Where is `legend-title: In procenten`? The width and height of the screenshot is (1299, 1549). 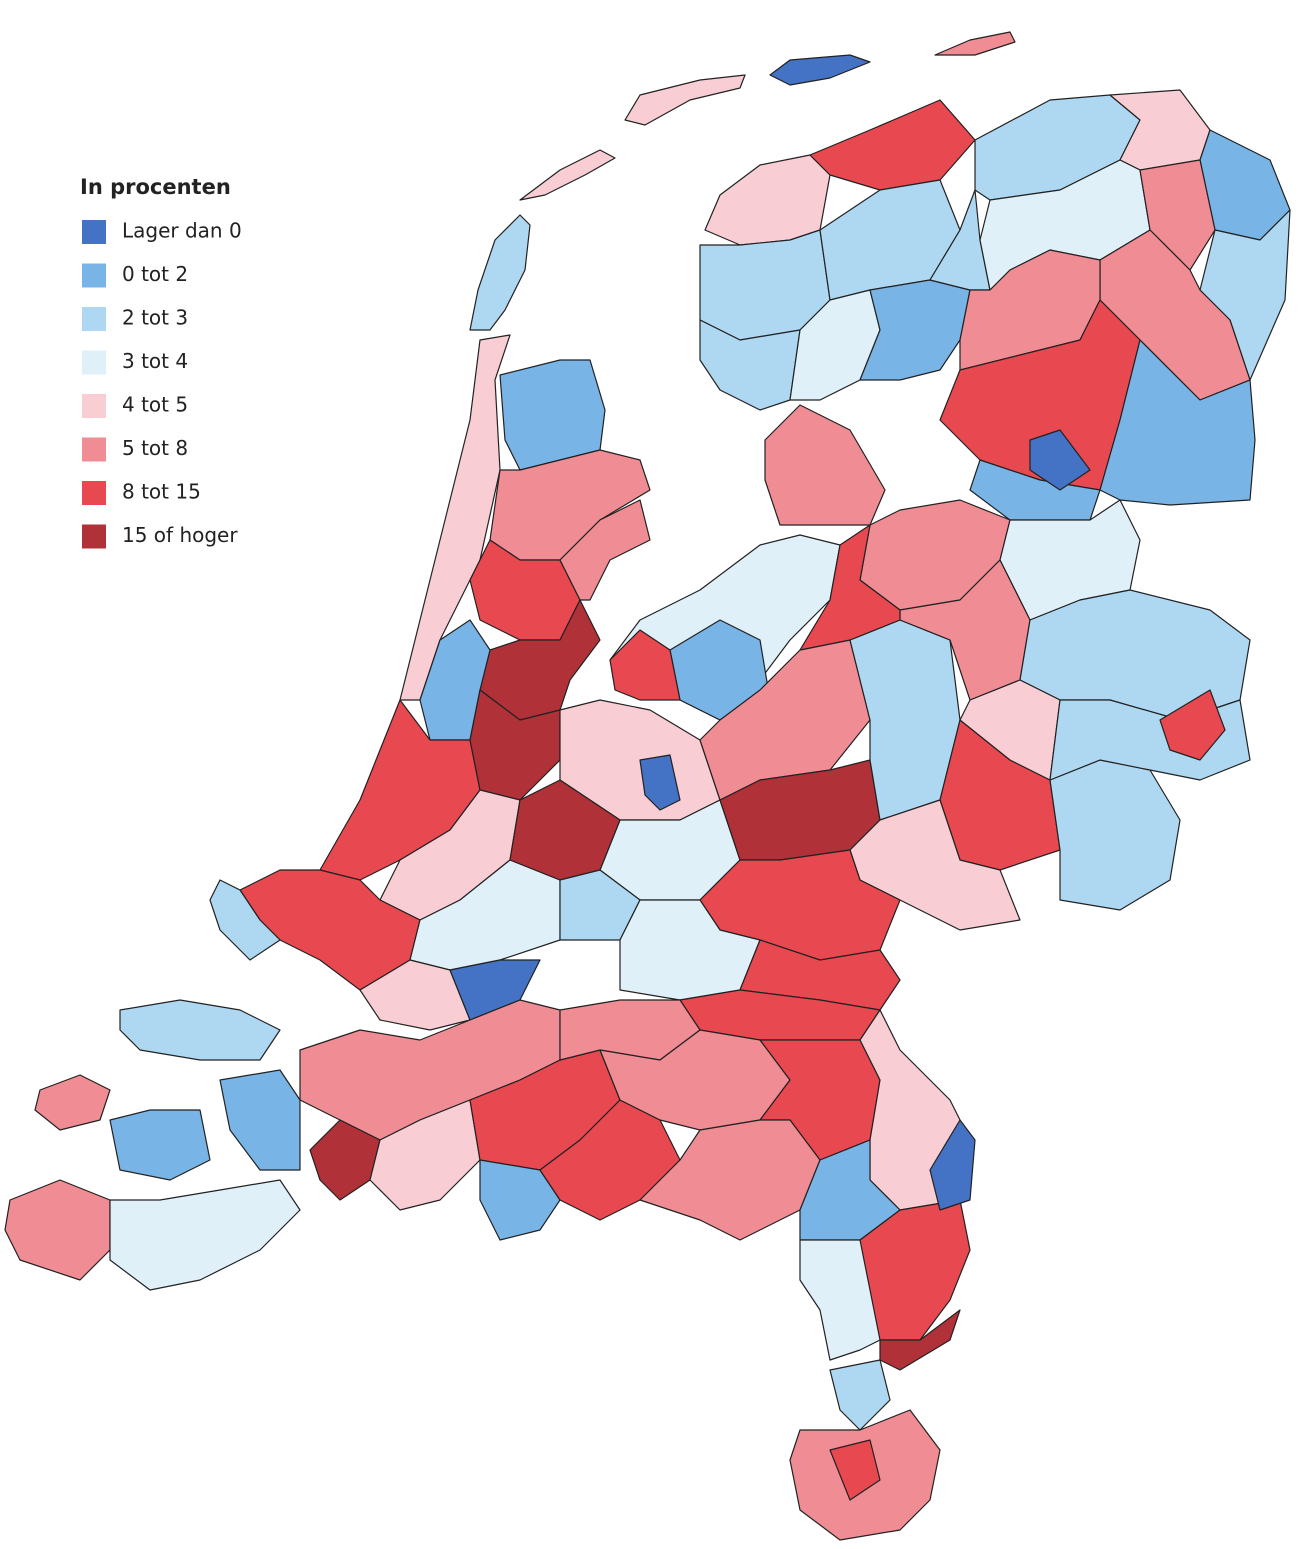
legend-title: In procenten is located at coordinates (155, 187).